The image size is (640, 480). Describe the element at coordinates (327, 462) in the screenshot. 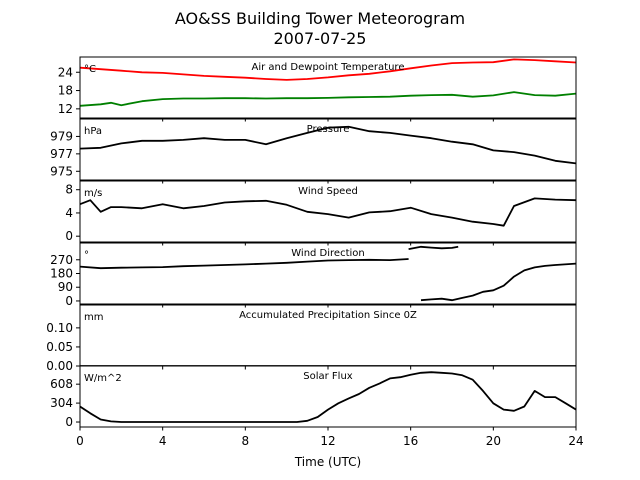

I see `x-axis-label: Time (UTC)` at that location.